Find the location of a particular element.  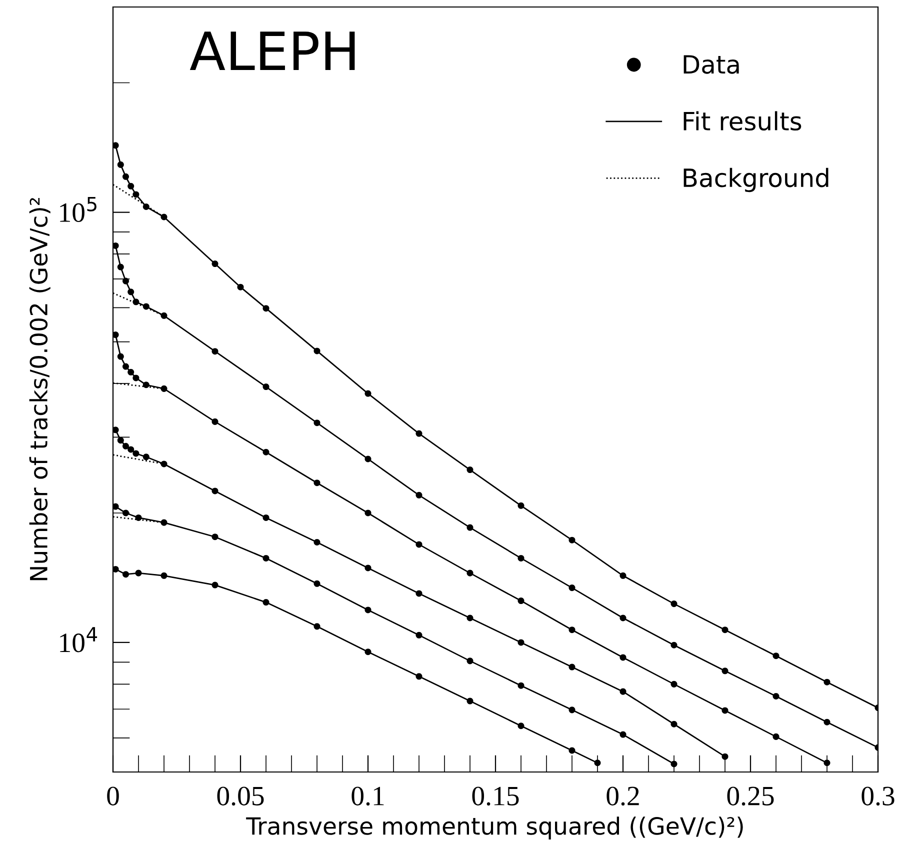

x-tick-label: 0.2 is located at coordinates (622, 796).